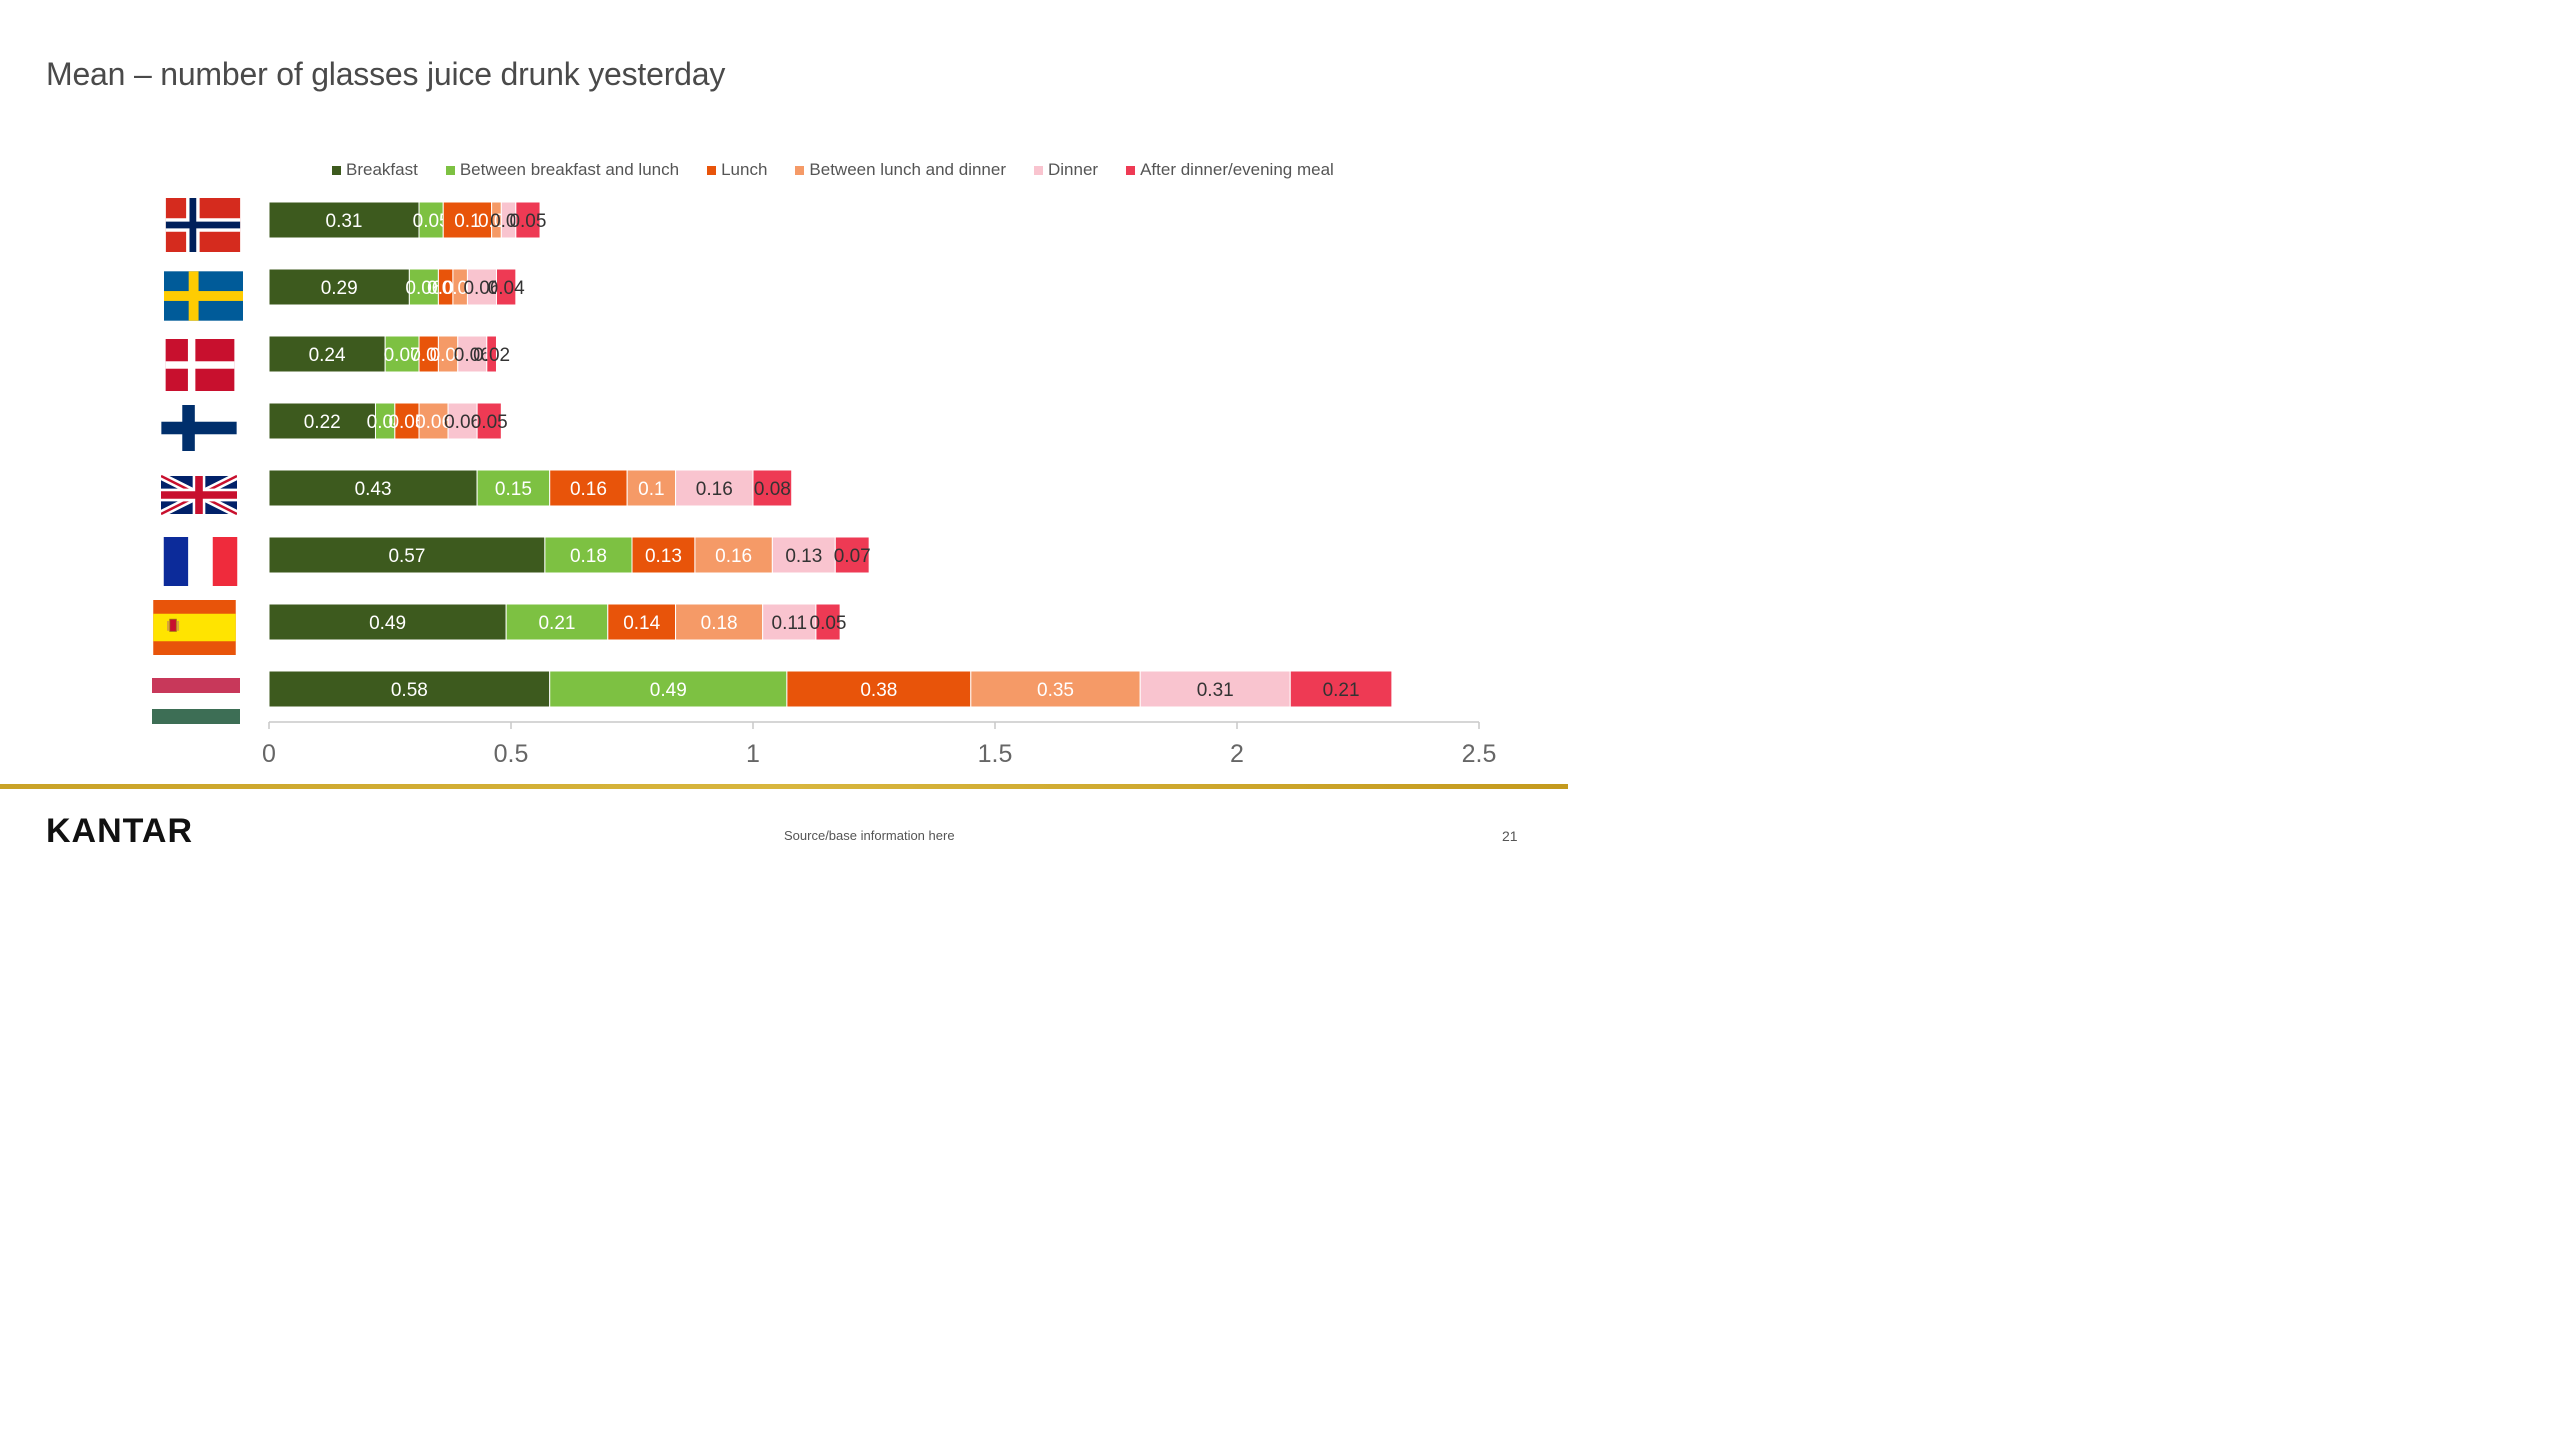 Image resolution: width=2560 pixels, height=1440 pixels. I want to click on hungary-flag-icon, so click(196, 701).